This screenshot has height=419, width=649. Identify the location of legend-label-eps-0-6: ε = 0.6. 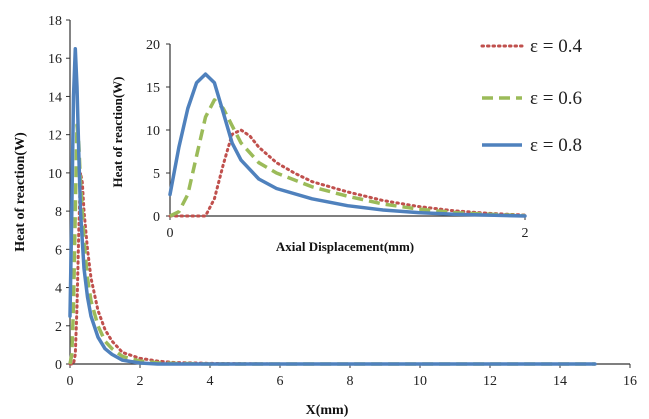
(556, 98).